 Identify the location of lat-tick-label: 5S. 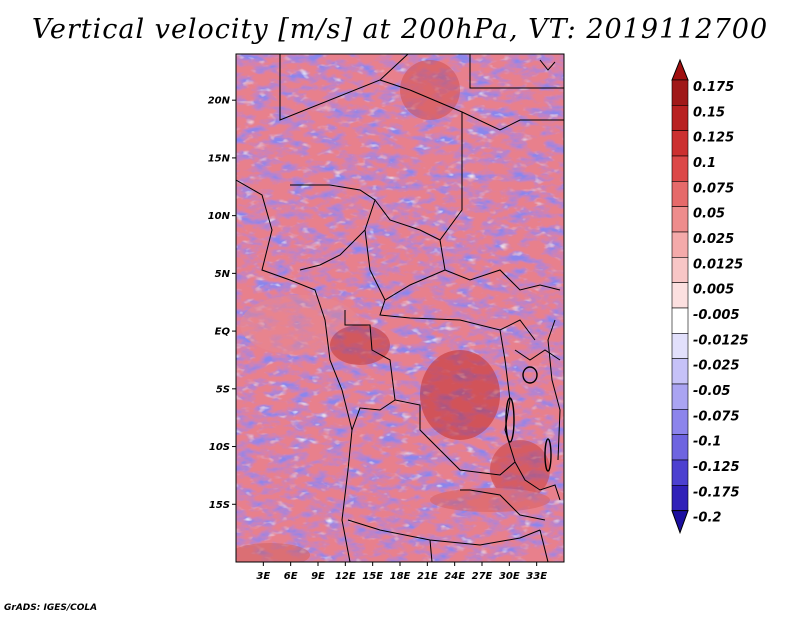
(223, 389).